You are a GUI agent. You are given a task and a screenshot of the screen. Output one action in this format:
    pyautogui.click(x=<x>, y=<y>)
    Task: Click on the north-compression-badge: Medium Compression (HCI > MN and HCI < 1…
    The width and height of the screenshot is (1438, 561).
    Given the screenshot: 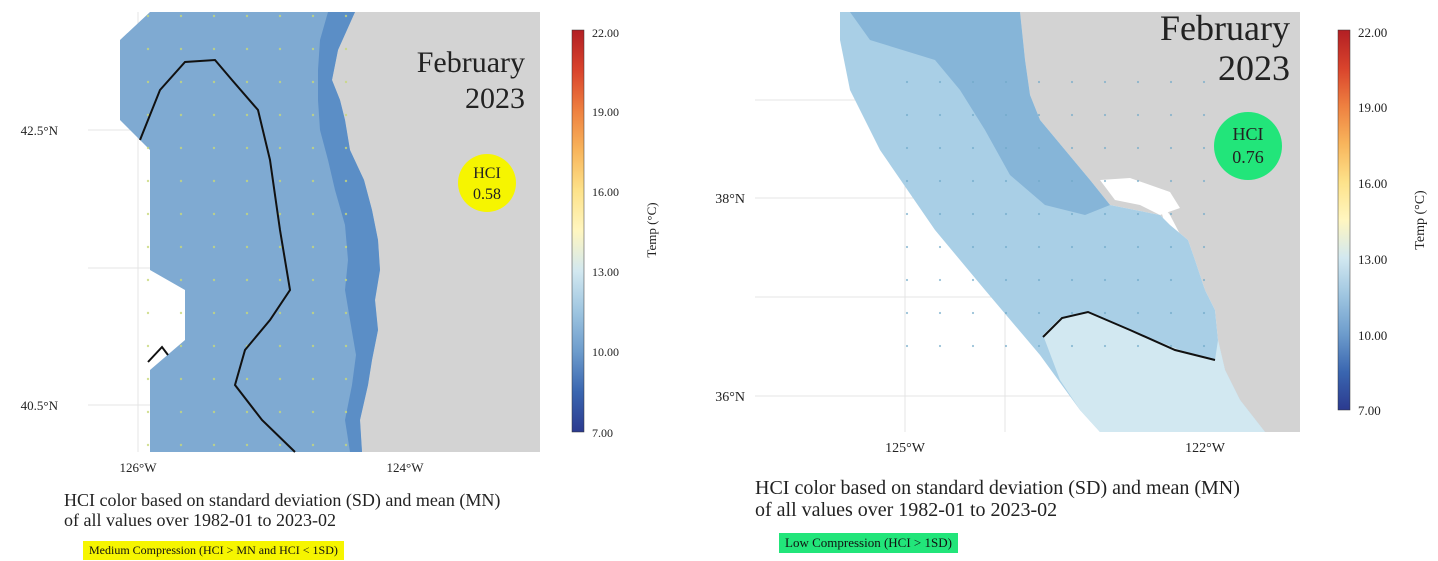 What is the action you would take?
    pyautogui.click(x=213, y=550)
    